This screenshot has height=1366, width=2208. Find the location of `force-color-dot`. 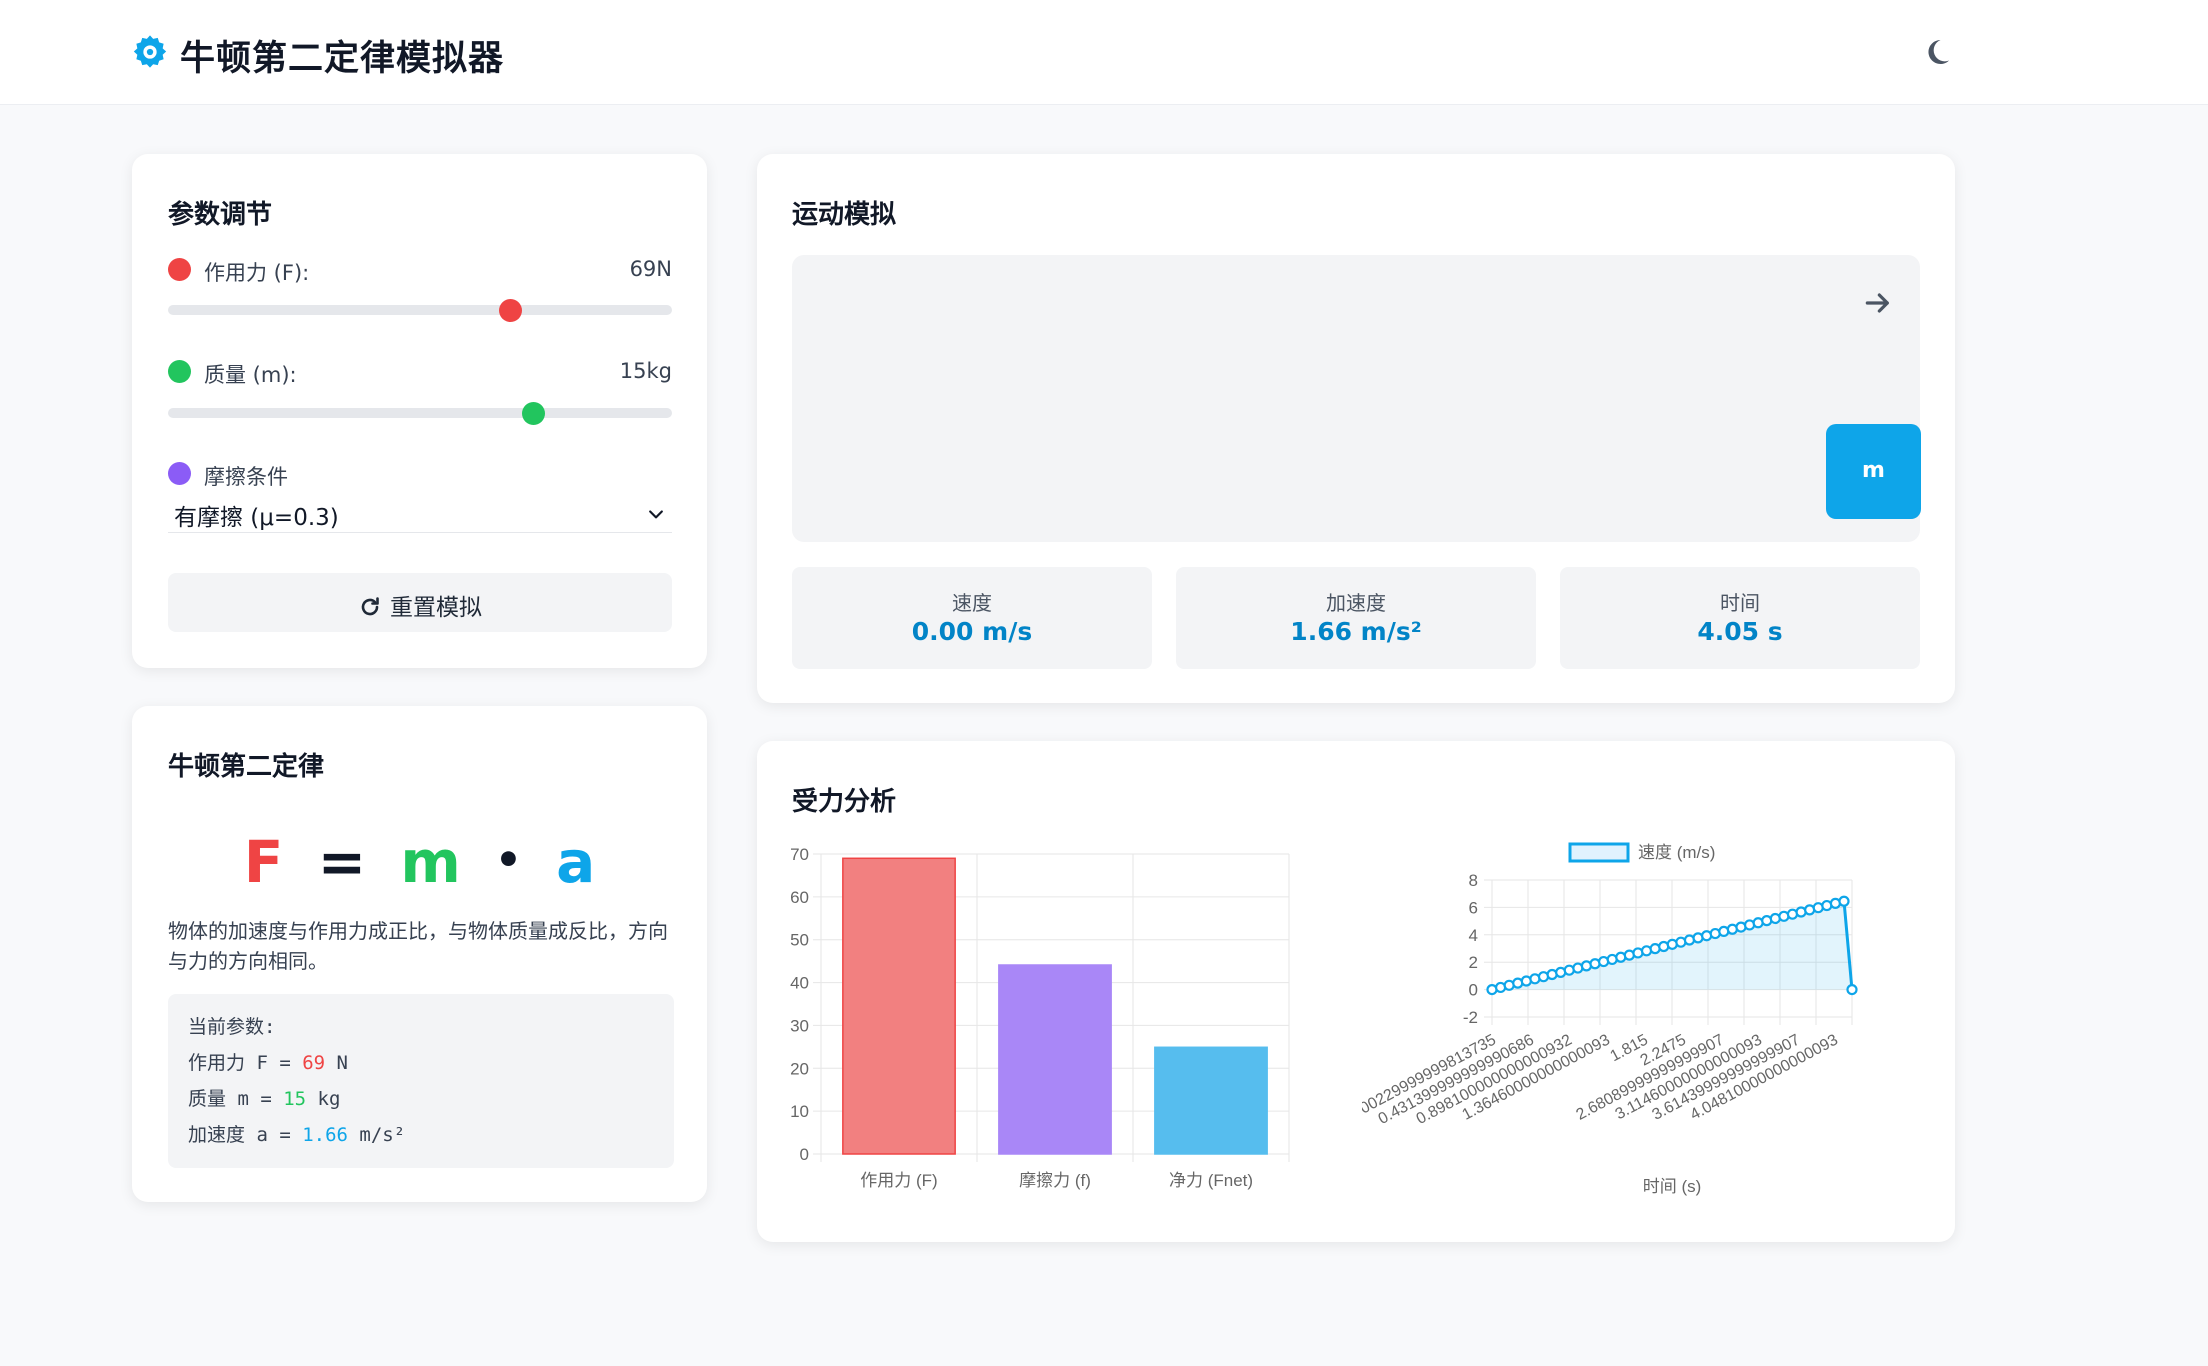

force-color-dot is located at coordinates (179, 269).